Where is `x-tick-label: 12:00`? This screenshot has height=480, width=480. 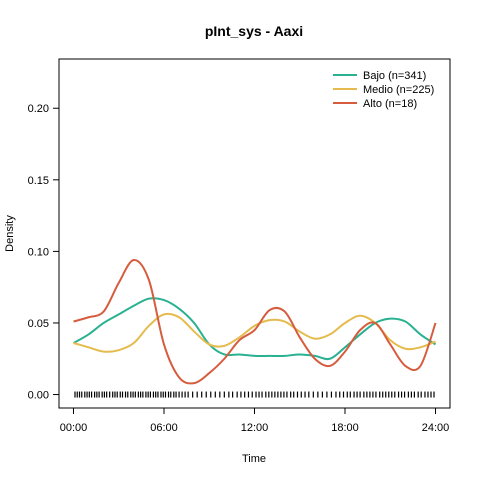 x-tick-label: 12:00 is located at coordinates (255, 428).